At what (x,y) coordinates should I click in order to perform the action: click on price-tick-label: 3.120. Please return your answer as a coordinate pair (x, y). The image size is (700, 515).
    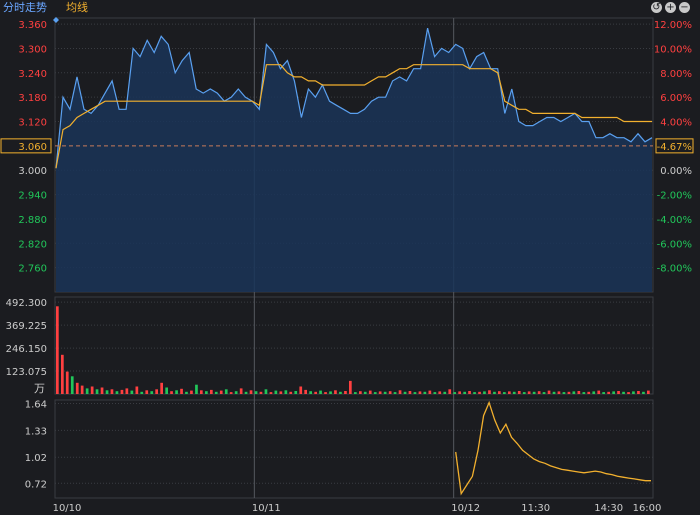
    Looking at the image, I should click on (32, 123).